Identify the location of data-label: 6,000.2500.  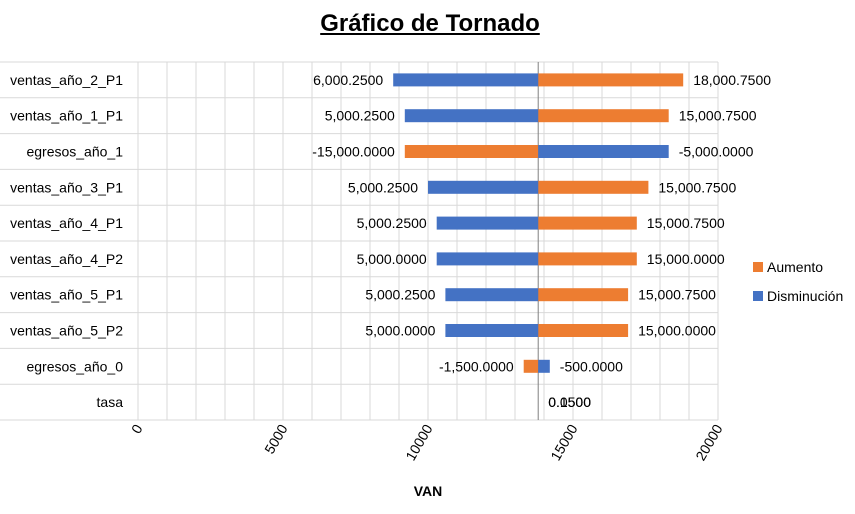
(348, 80).